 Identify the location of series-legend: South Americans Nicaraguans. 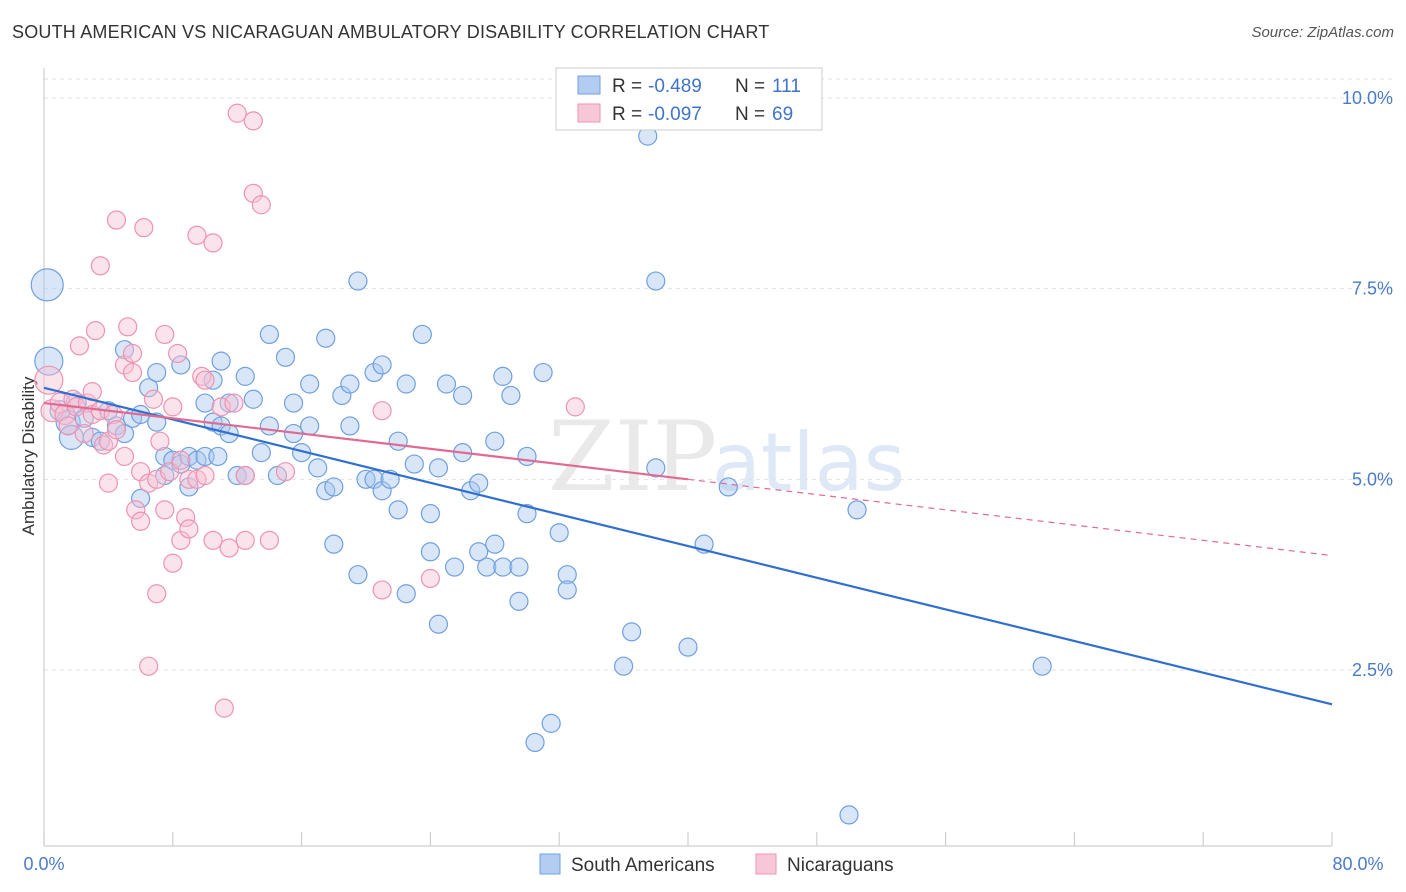
(716, 864).